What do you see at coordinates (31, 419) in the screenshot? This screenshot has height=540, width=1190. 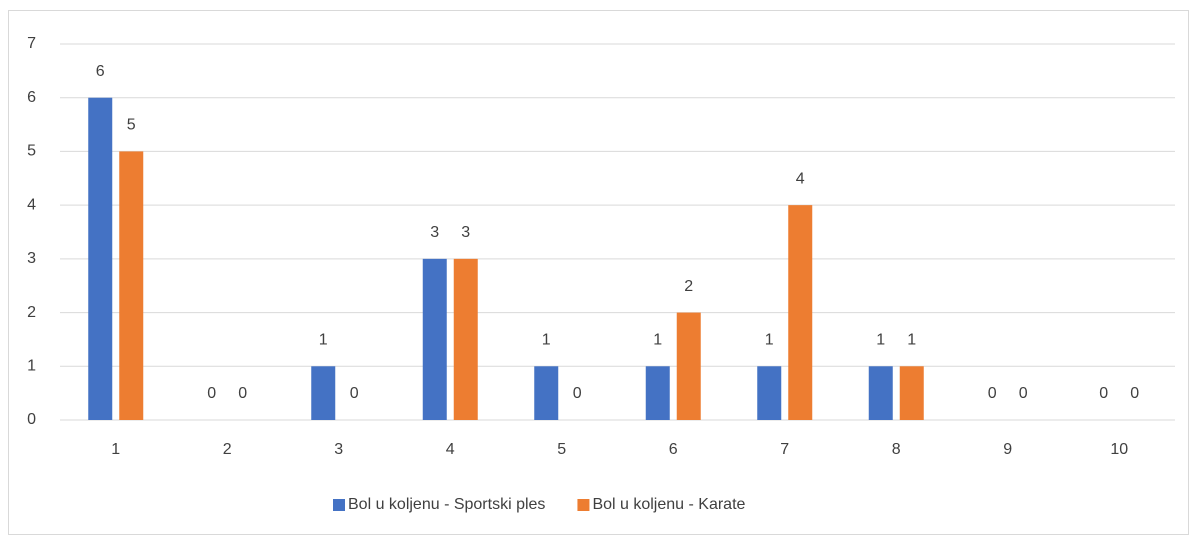 I see `y-tick-label: 0` at bounding box center [31, 419].